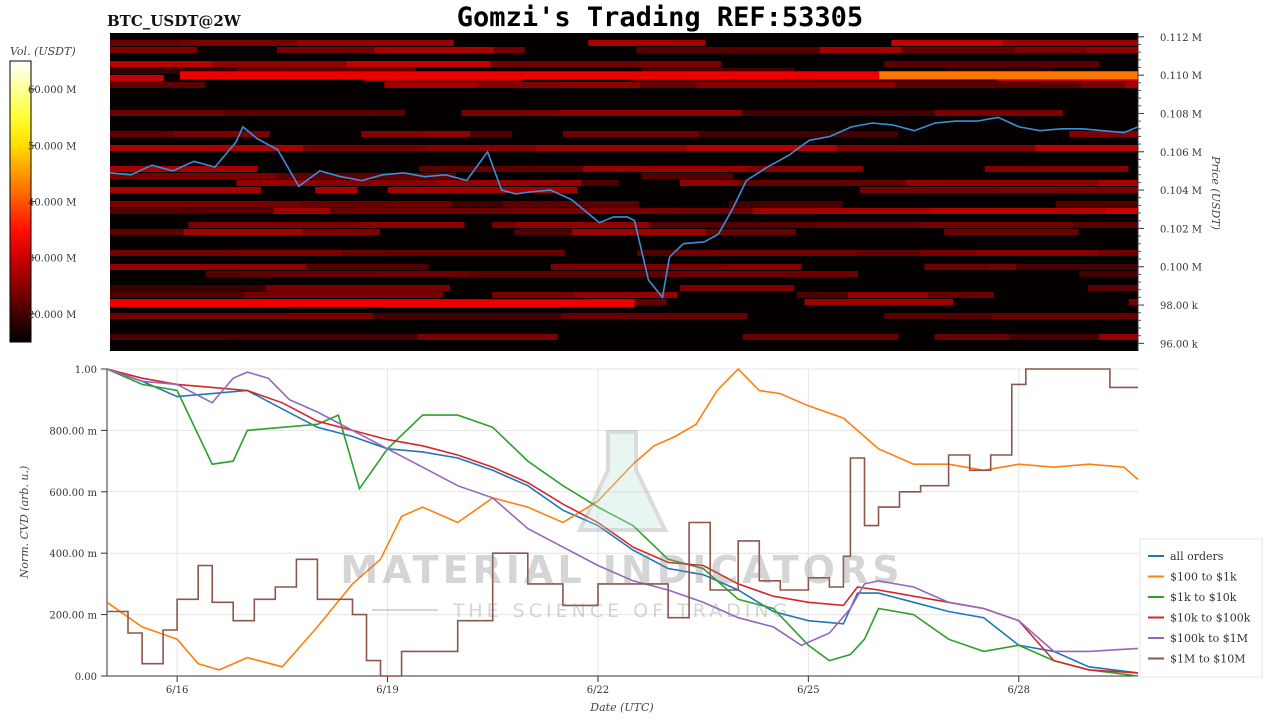  I want to click on colorbar-tick-label: 30.000 M, so click(52, 259).